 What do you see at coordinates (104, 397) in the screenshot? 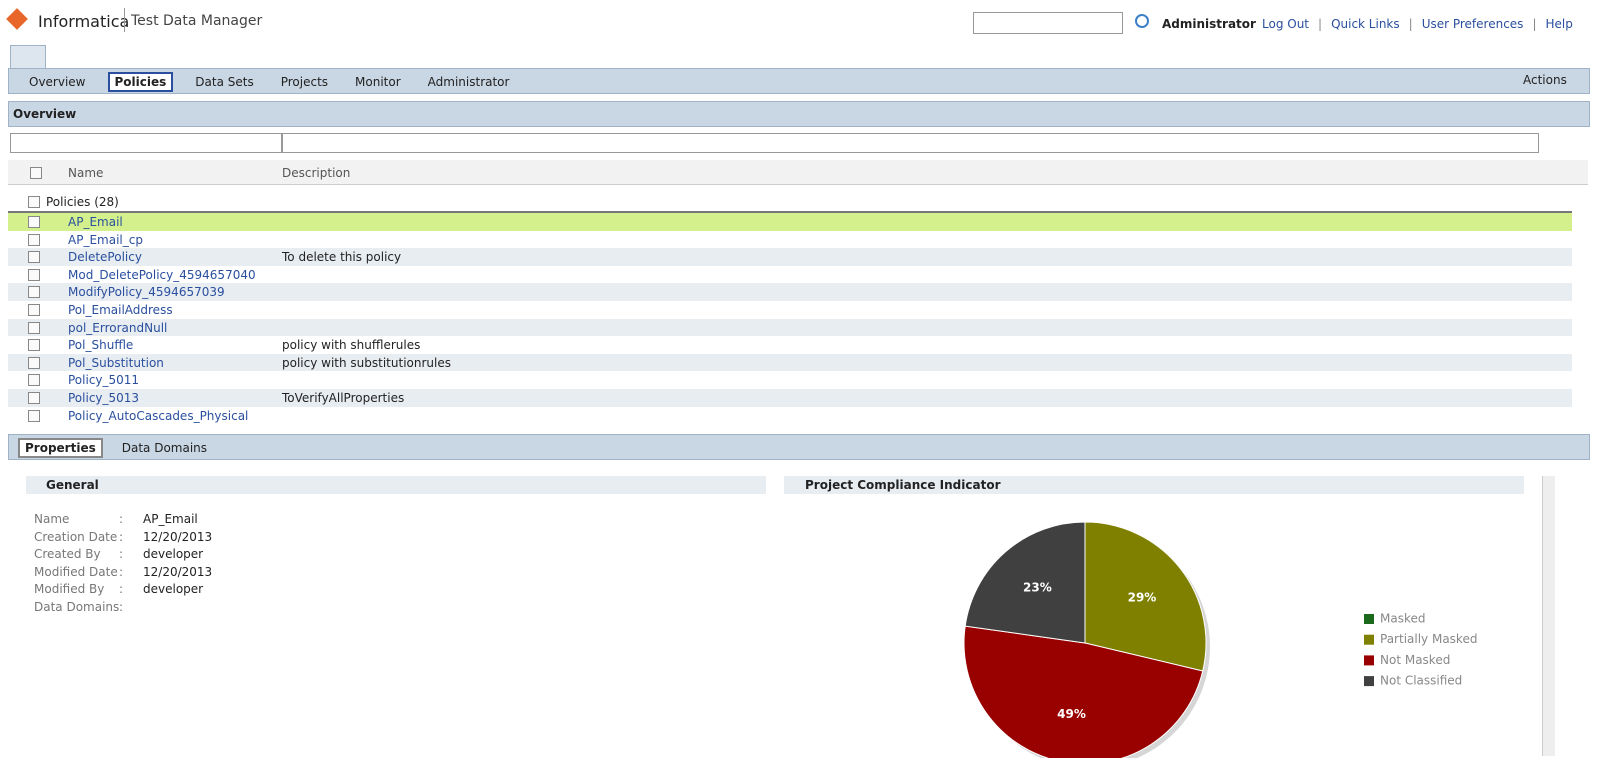
I see `policy-name: Policy_5013` at bounding box center [104, 397].